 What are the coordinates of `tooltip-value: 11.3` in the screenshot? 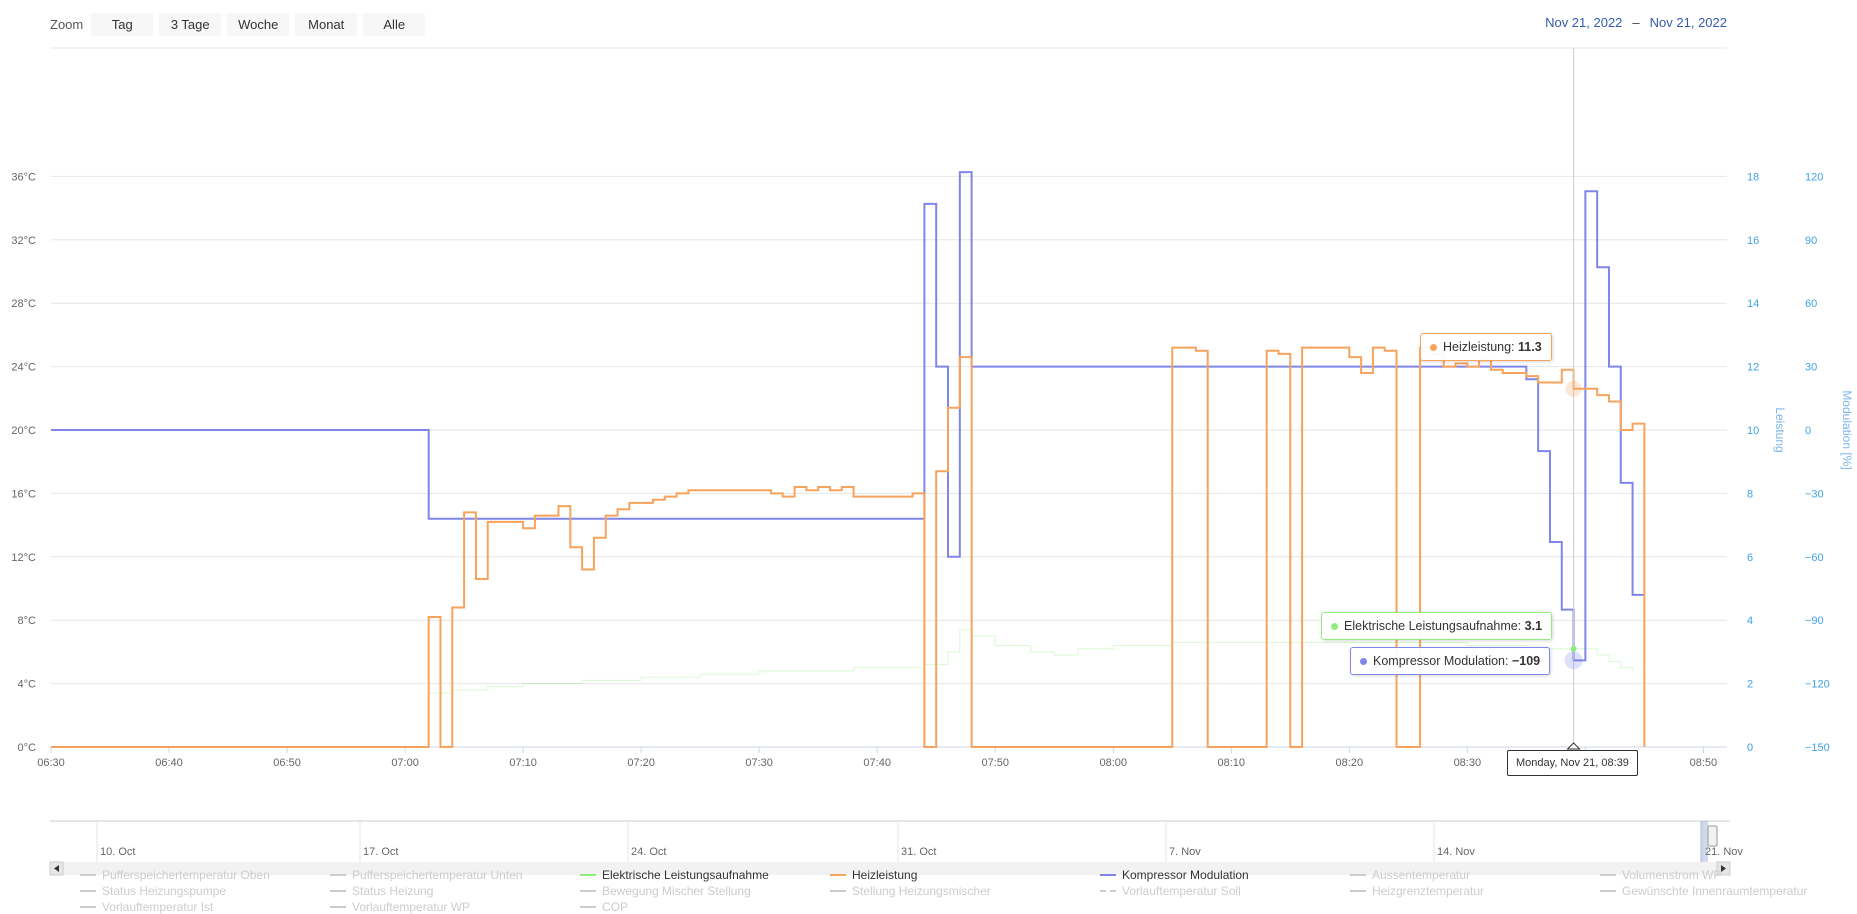 It's located at (1530, 347).